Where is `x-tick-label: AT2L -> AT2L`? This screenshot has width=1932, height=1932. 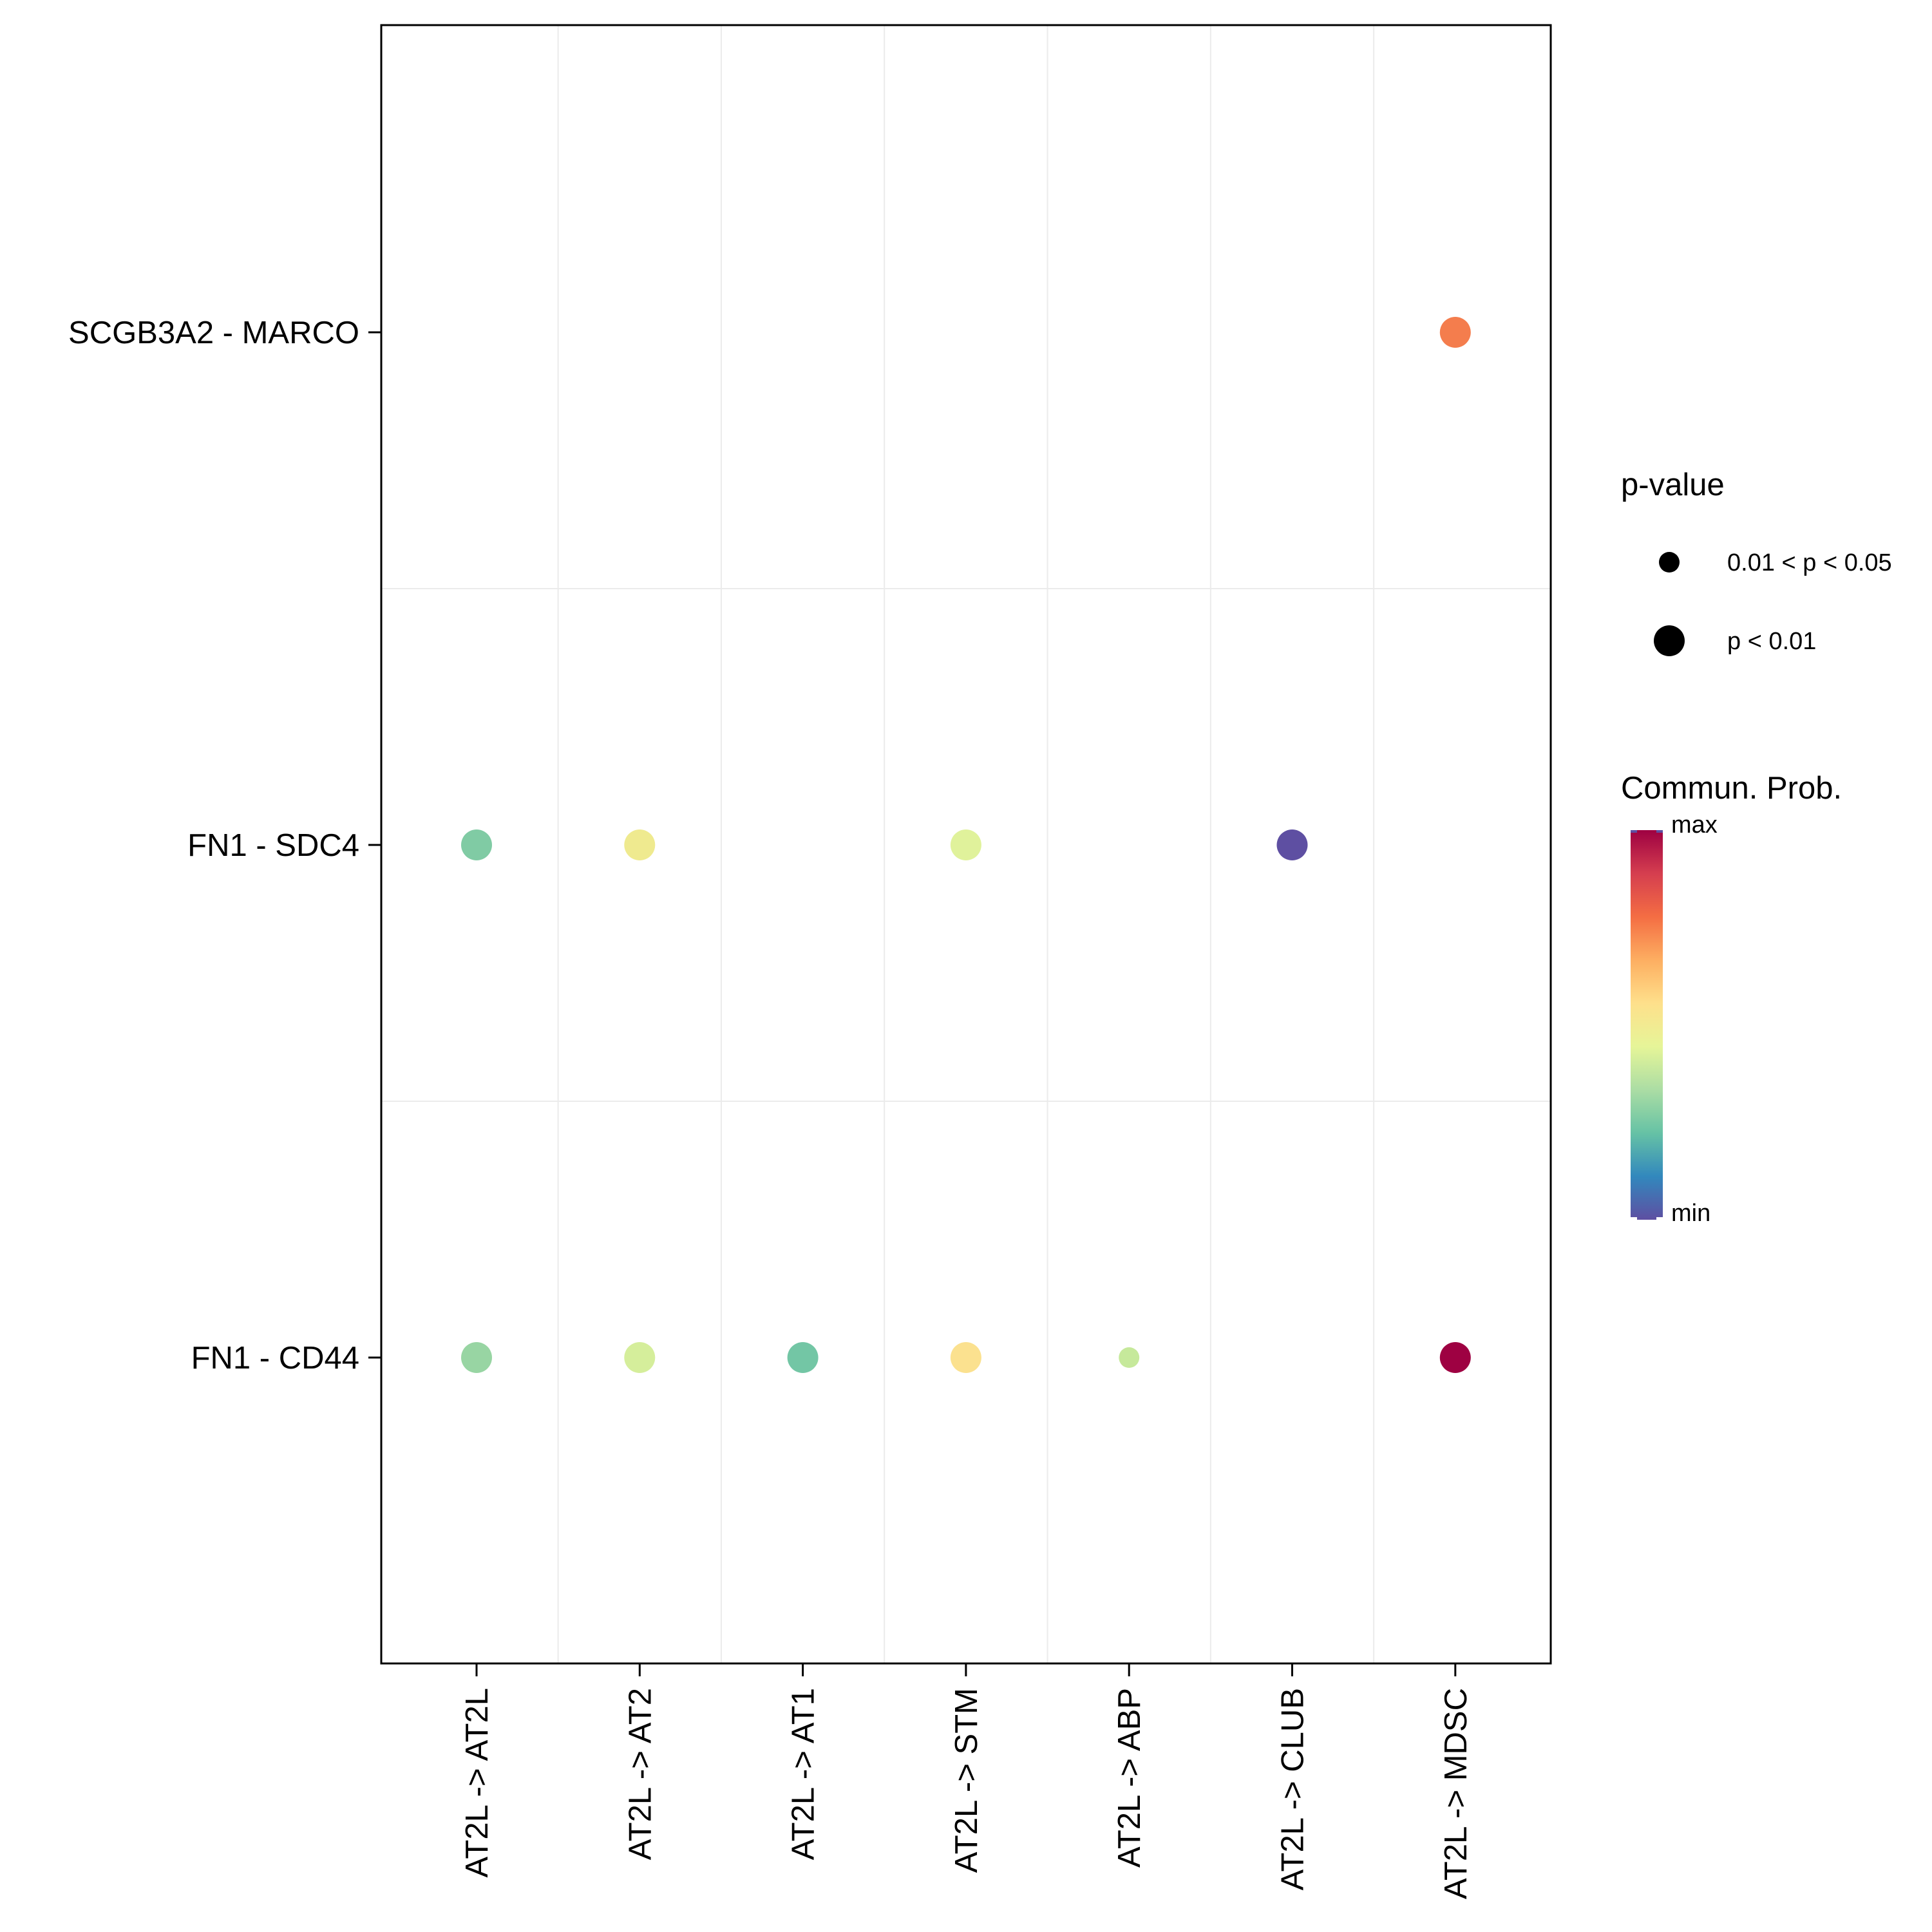
x-tick-label: AT2L -> AT2L is located at coordinates (478, 1783).